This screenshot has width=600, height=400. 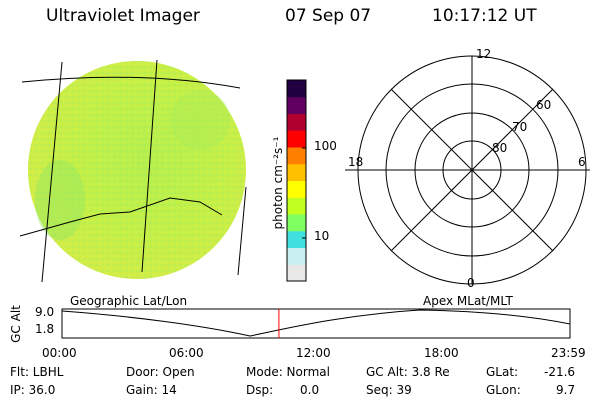 I want to click on door-info: Door: Open, so click(x=160, y=372).